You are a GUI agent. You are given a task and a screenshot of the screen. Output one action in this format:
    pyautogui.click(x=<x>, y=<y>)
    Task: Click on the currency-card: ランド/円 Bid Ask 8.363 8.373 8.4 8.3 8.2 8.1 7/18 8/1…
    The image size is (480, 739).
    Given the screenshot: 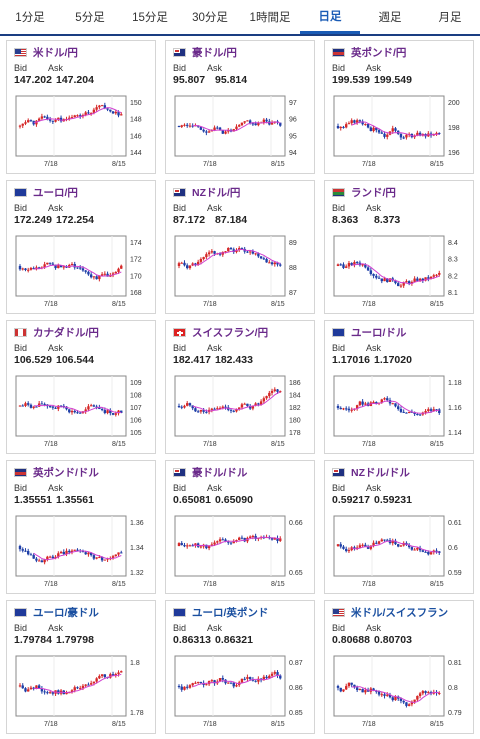 What is the action you would take?
    pyautogui.click(x=399, y=247)
    